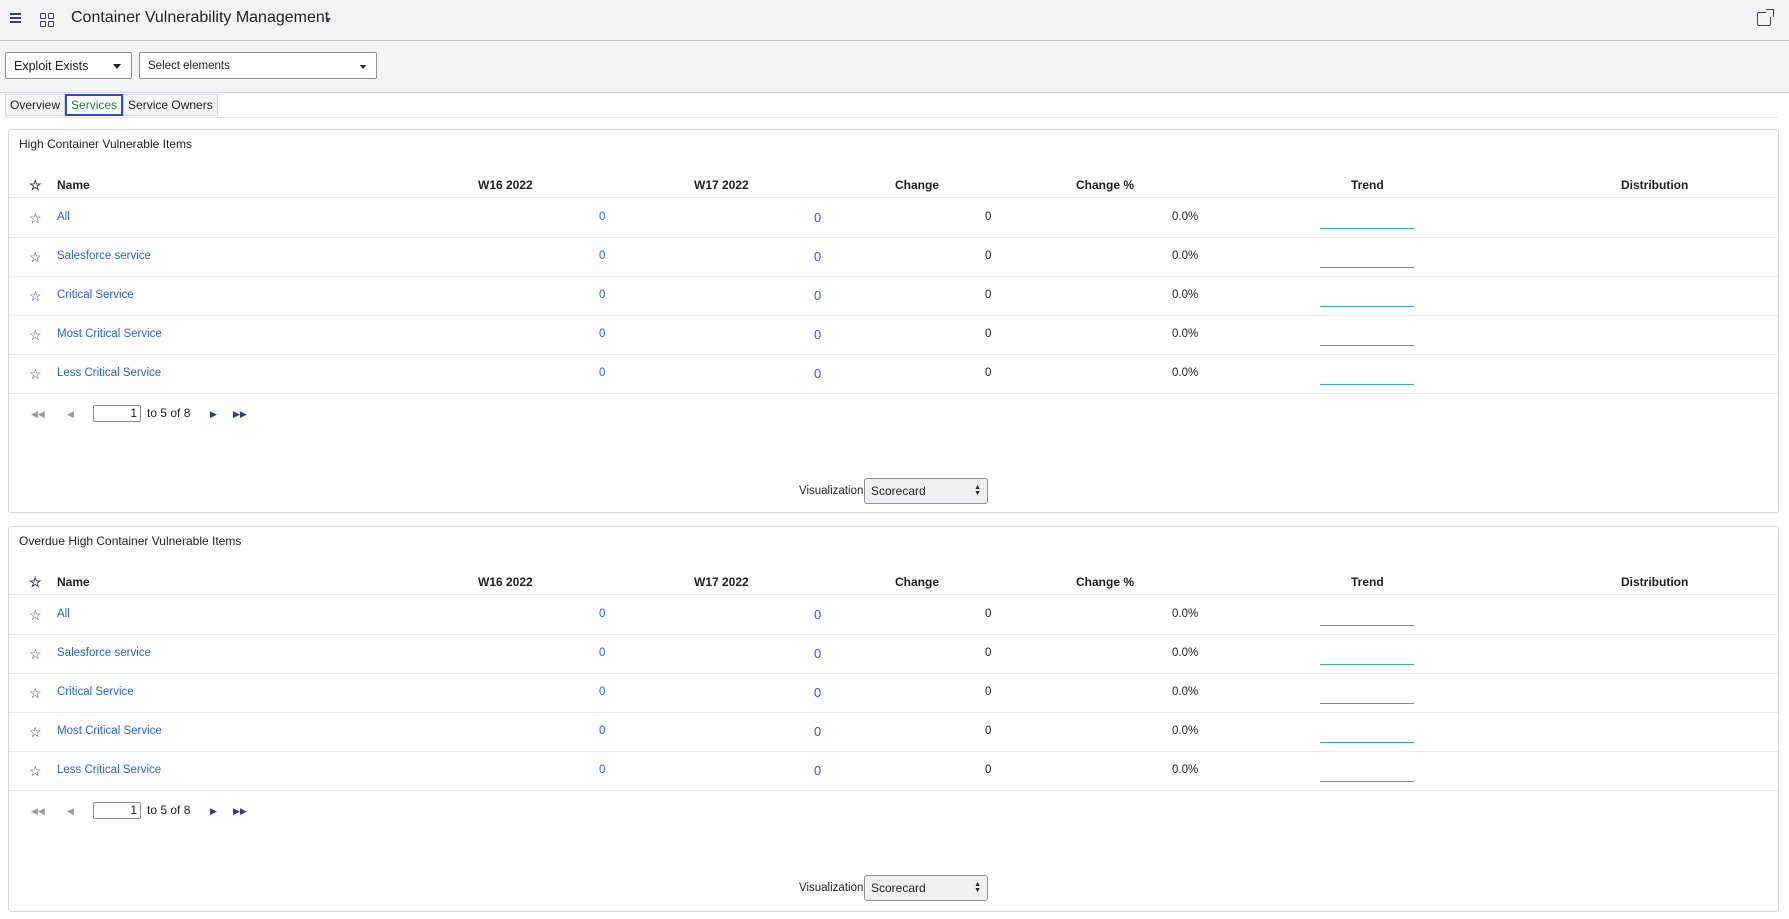 This screenshot has width=1789, height=919. I want to click on dashboard-title: Container Vulnerability Management, so click(200, 17).